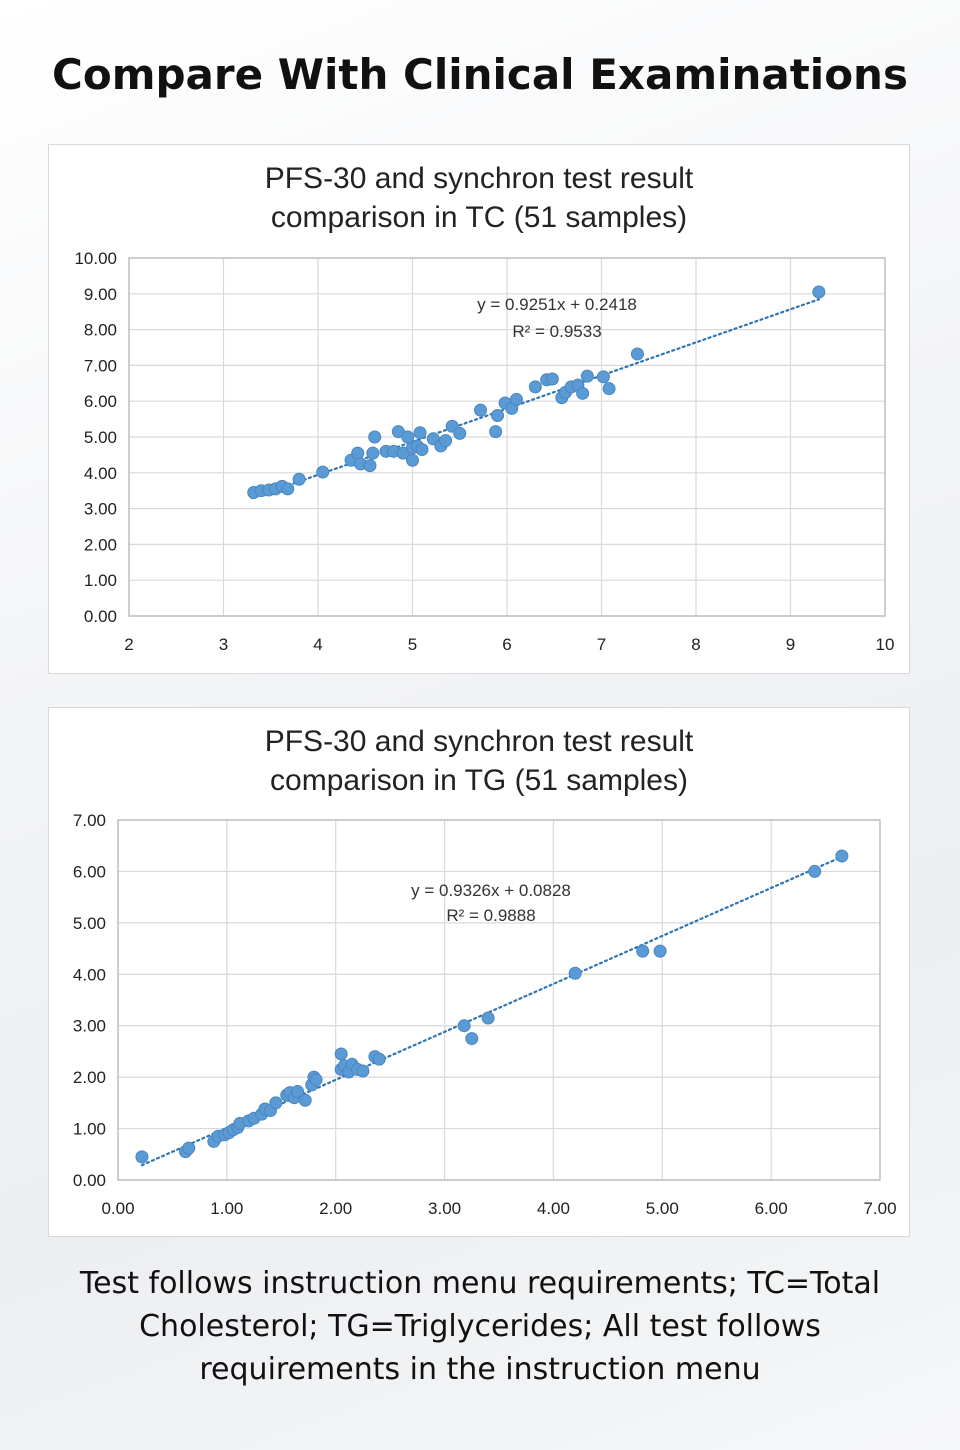  What do you see at coordinates (479, 780) in the screenshot?
I see `tg-chart-title-line-2: comparison in TG (51 samples)` at bounding box center [479, 780].